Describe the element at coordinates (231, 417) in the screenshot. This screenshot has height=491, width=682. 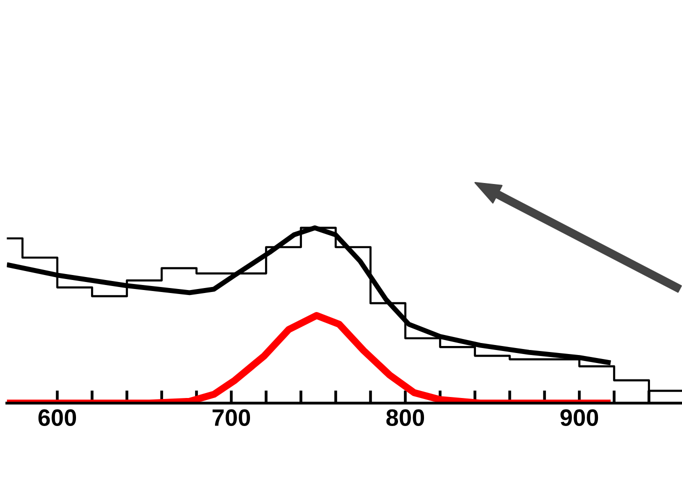
I see `x-tick-label: 700` at that location.